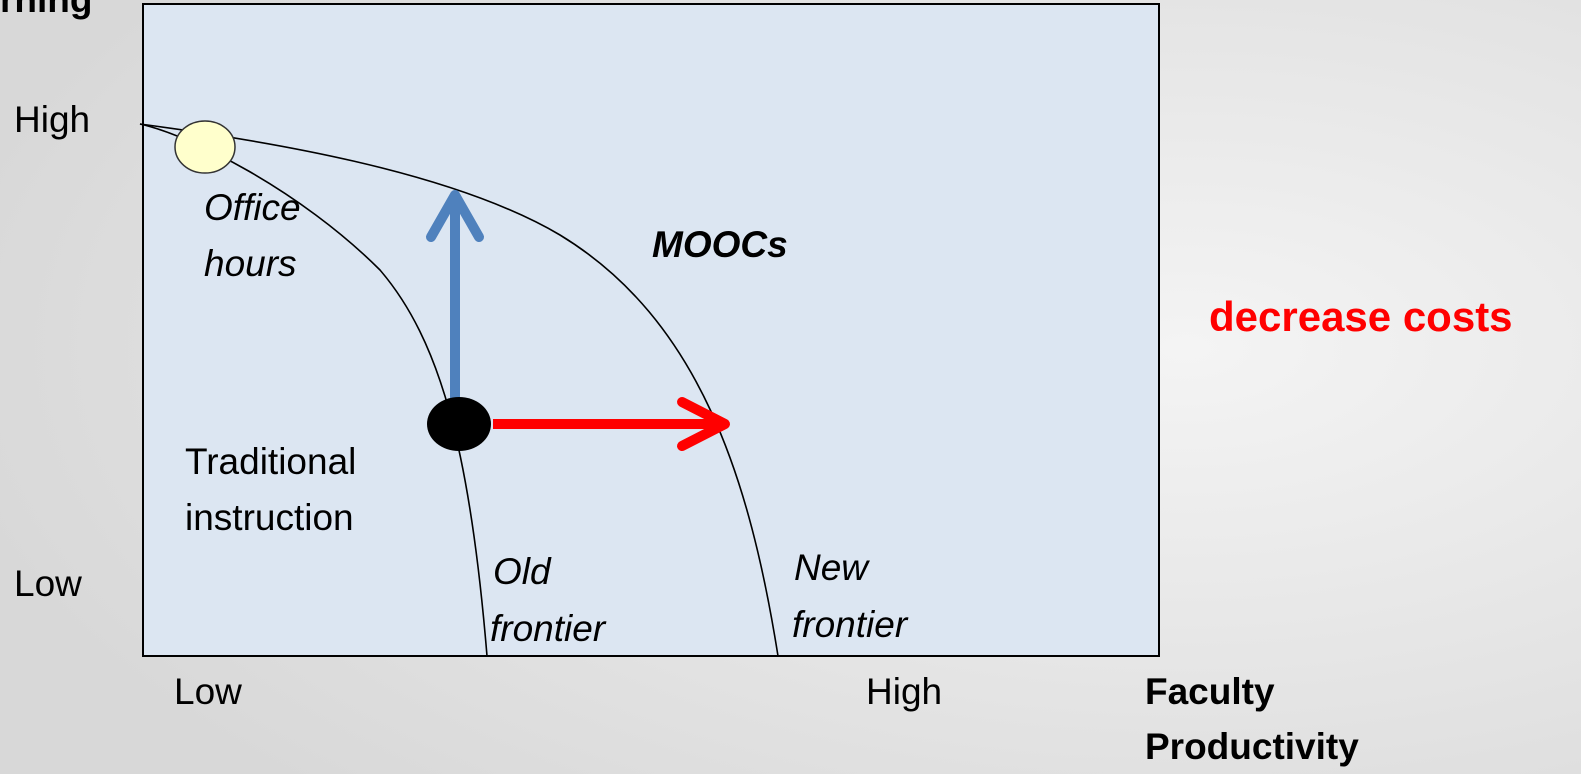  I want to click on office-hours-point, so click(205, 147).